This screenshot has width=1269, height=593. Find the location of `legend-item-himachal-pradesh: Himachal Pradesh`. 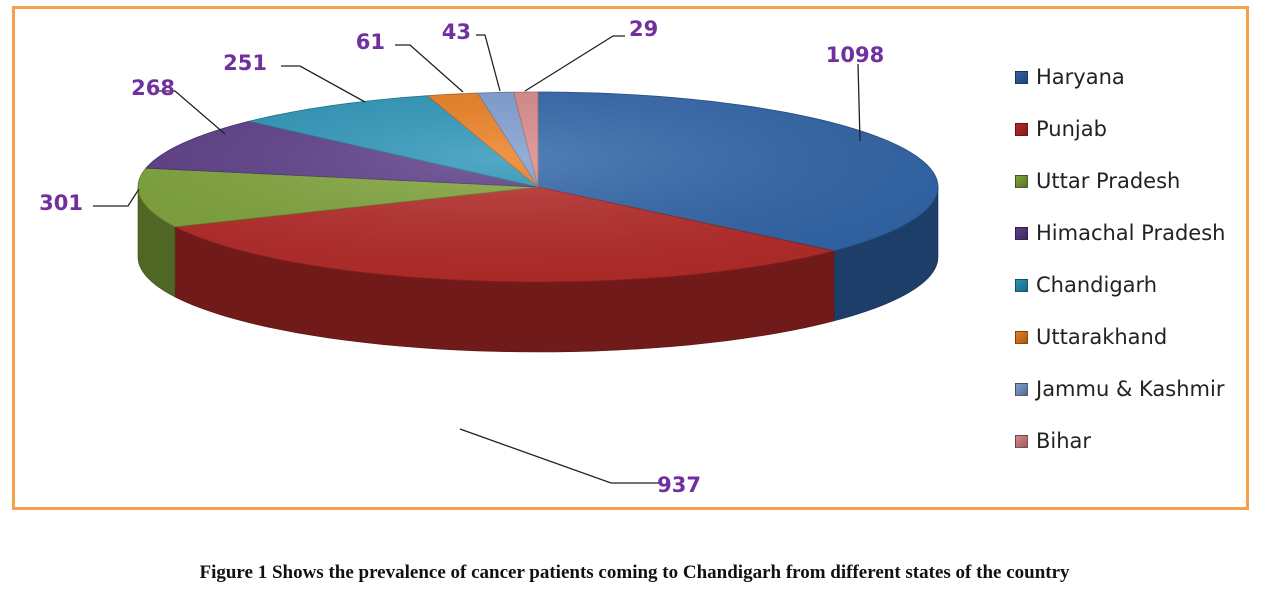

legend-item-himachal-pradesh: Himachal Pradesh is located at coordinates (1120, 233).